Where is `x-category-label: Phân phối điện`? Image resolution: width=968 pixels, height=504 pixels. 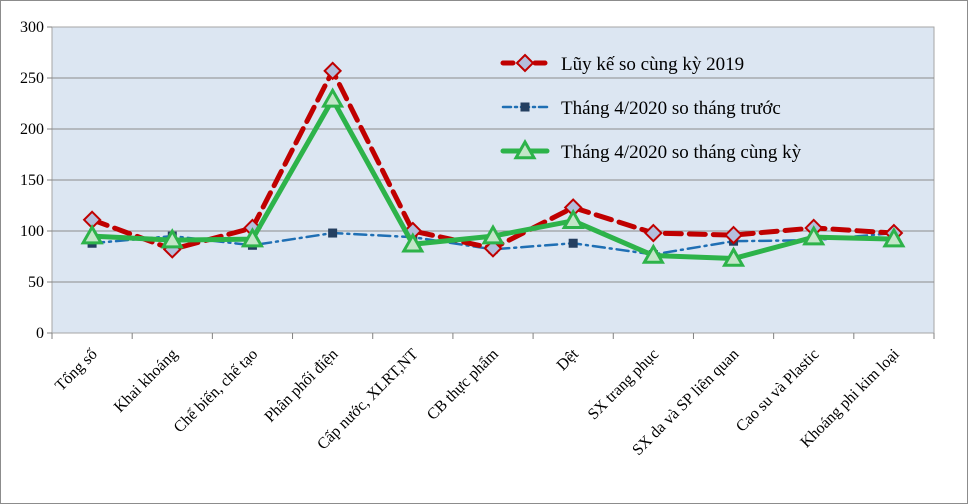
x-category-label: Phân phối điện is located at coordinates (302, 386).